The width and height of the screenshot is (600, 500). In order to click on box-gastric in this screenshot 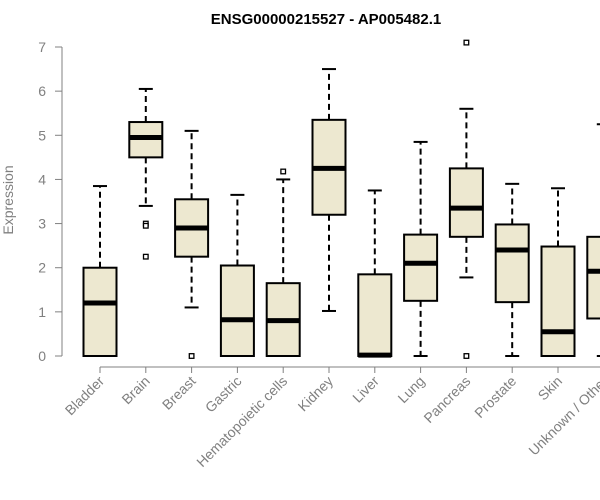, I will do `click(237, 275)`.